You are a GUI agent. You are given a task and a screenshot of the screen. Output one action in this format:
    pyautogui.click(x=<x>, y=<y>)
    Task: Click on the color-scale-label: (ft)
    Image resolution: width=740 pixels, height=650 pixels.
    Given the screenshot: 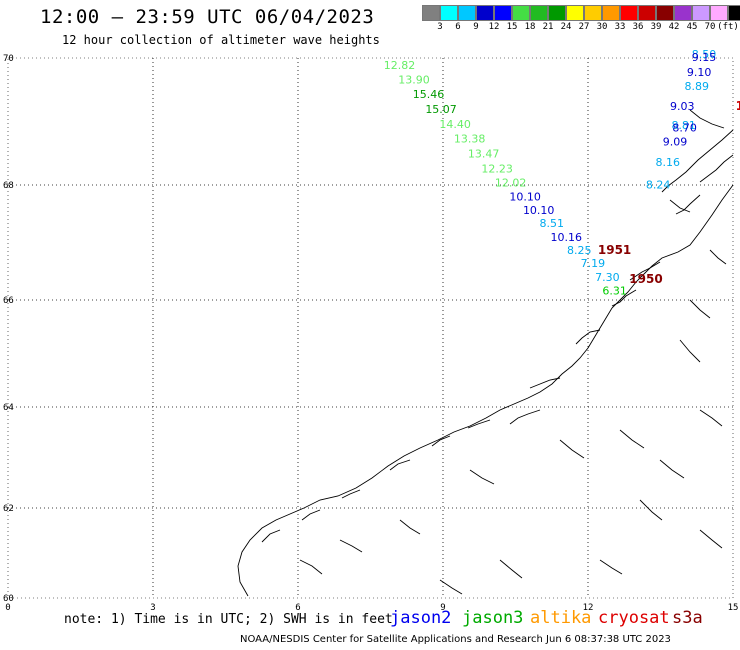 What is the action you would take?
    pyautogui.click(x=728, y=27)
    